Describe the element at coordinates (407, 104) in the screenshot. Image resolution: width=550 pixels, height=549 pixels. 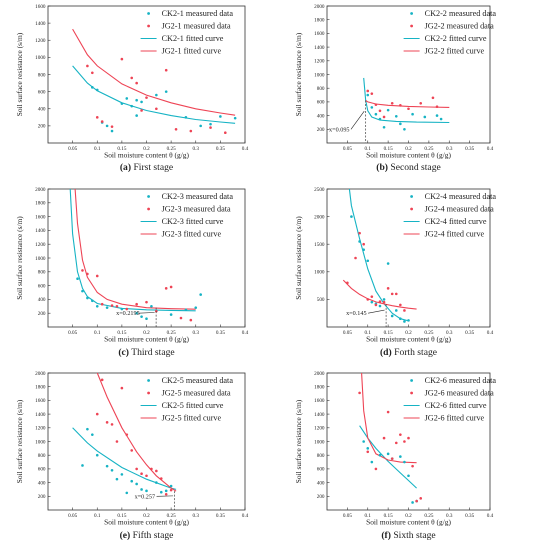
I see `series-line-jg2-2-fitted-curve` at that location.